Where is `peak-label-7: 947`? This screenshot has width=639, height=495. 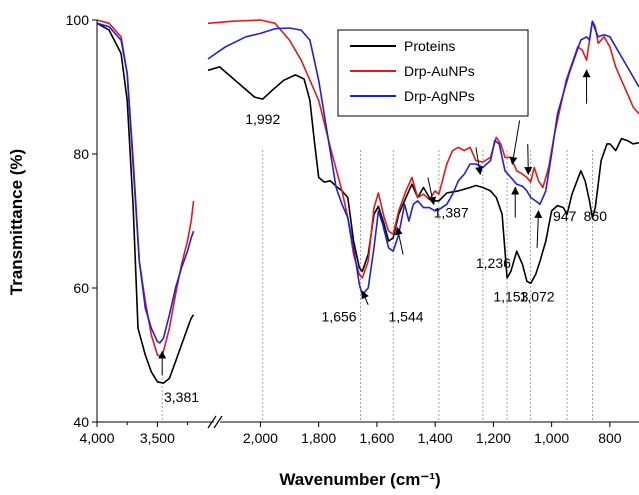
peak-label-7: 947 is located at coordinates (565, 216).